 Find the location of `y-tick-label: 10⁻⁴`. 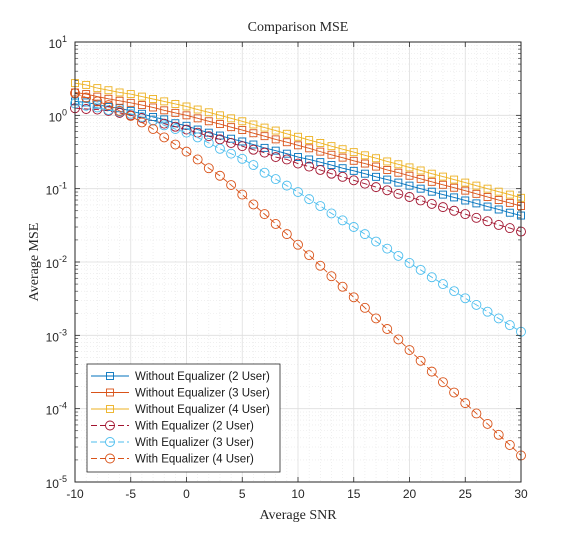

y-tick-label: 10⁻⁴ is located at coordinates (56, 409).